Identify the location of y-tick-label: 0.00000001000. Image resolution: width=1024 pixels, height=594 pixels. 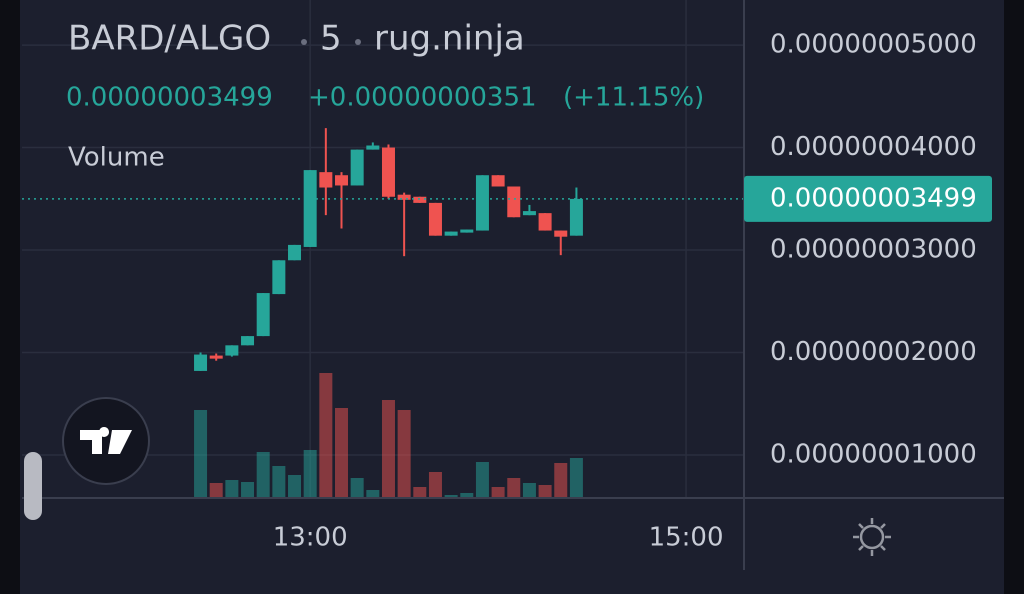
(873, 454).